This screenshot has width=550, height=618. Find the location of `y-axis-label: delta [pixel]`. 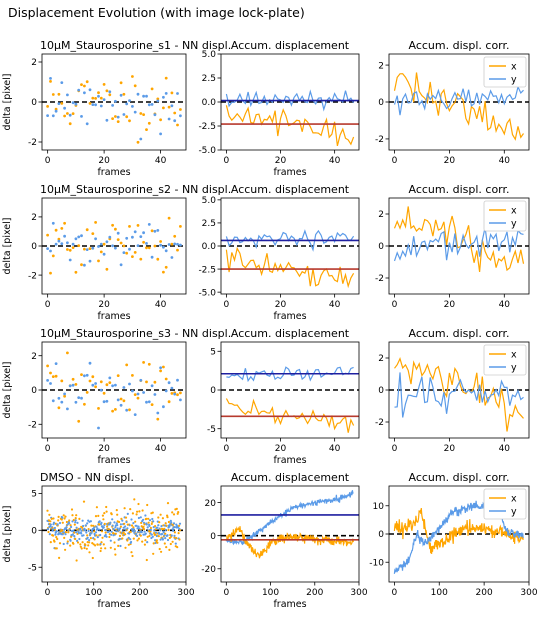

y-axis-label: delta [pixel] is located at coordinates (7, 246).